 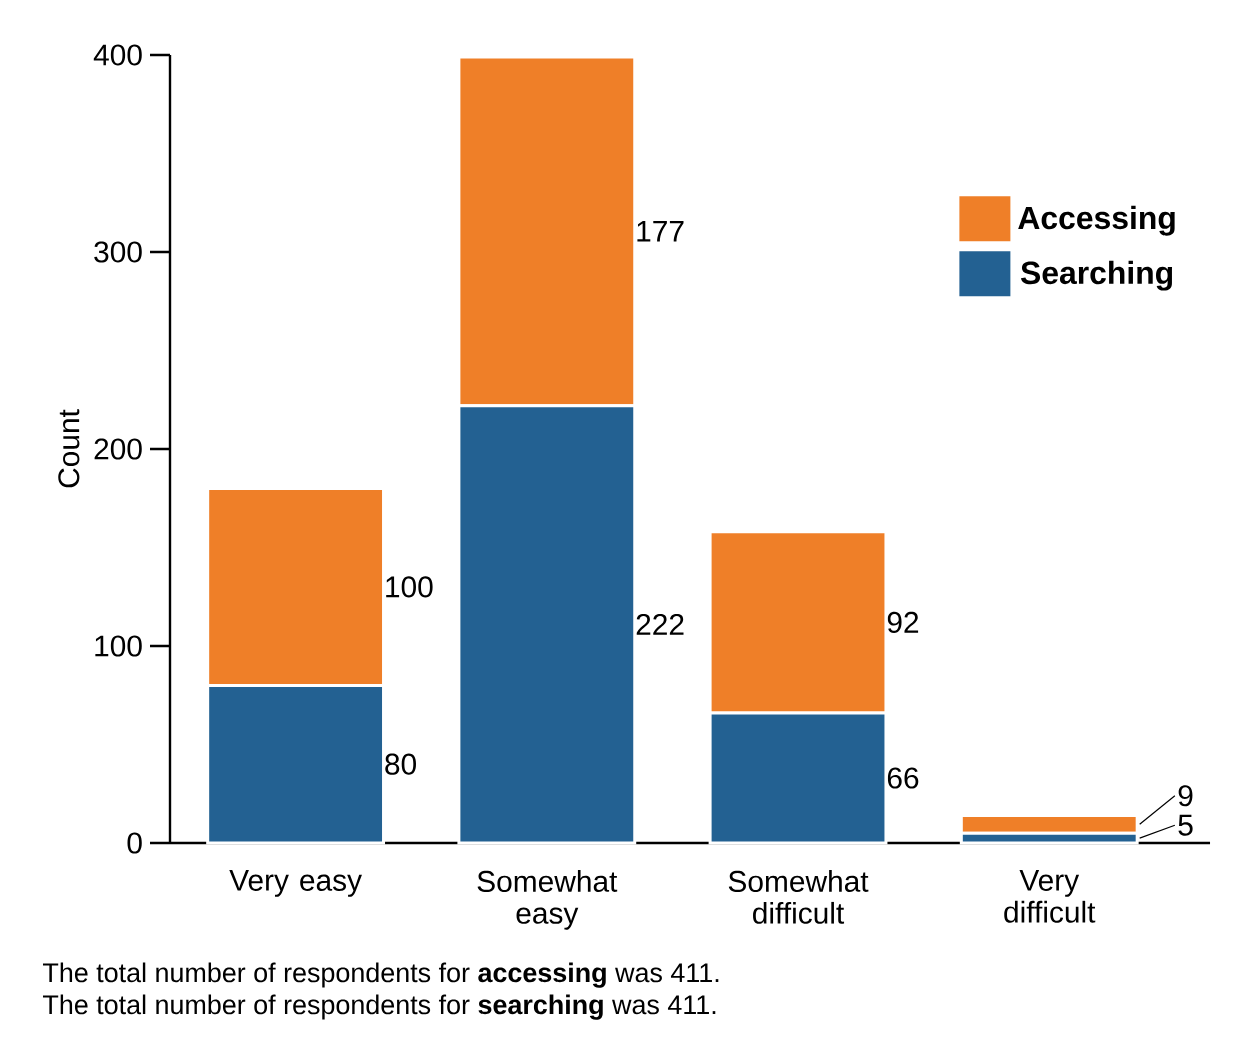 What do you see at coordinates (134, 843) in the screenshot?
I see `y-tick-label: 0` at bounding box center [134, 843].